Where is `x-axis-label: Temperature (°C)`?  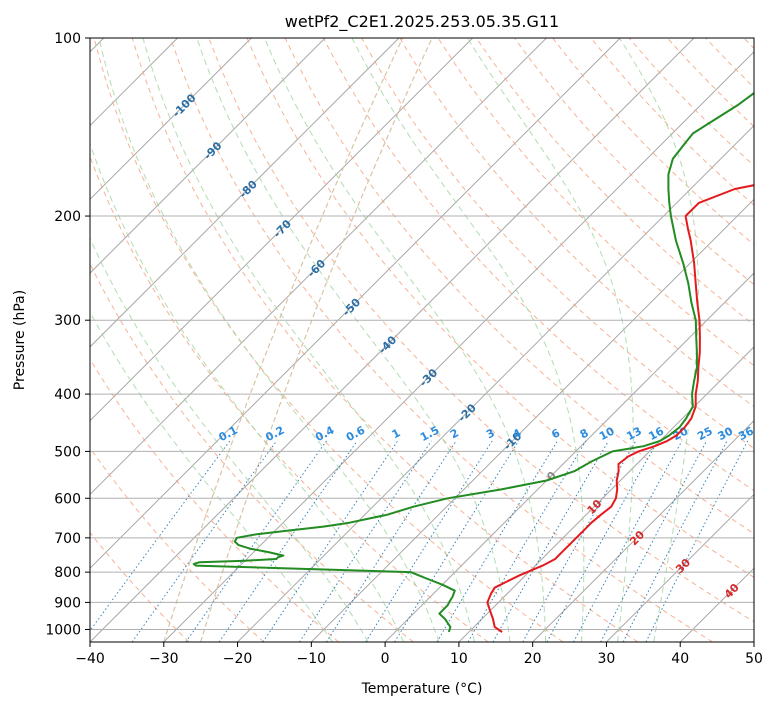 x-axis-label: Temperature (°C) is located at coordinates (422, 689).